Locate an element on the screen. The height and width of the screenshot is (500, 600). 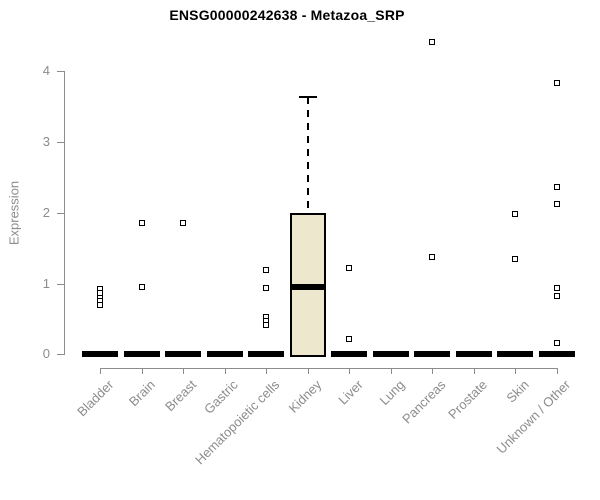
whisker is located at coordinates (307, 155).